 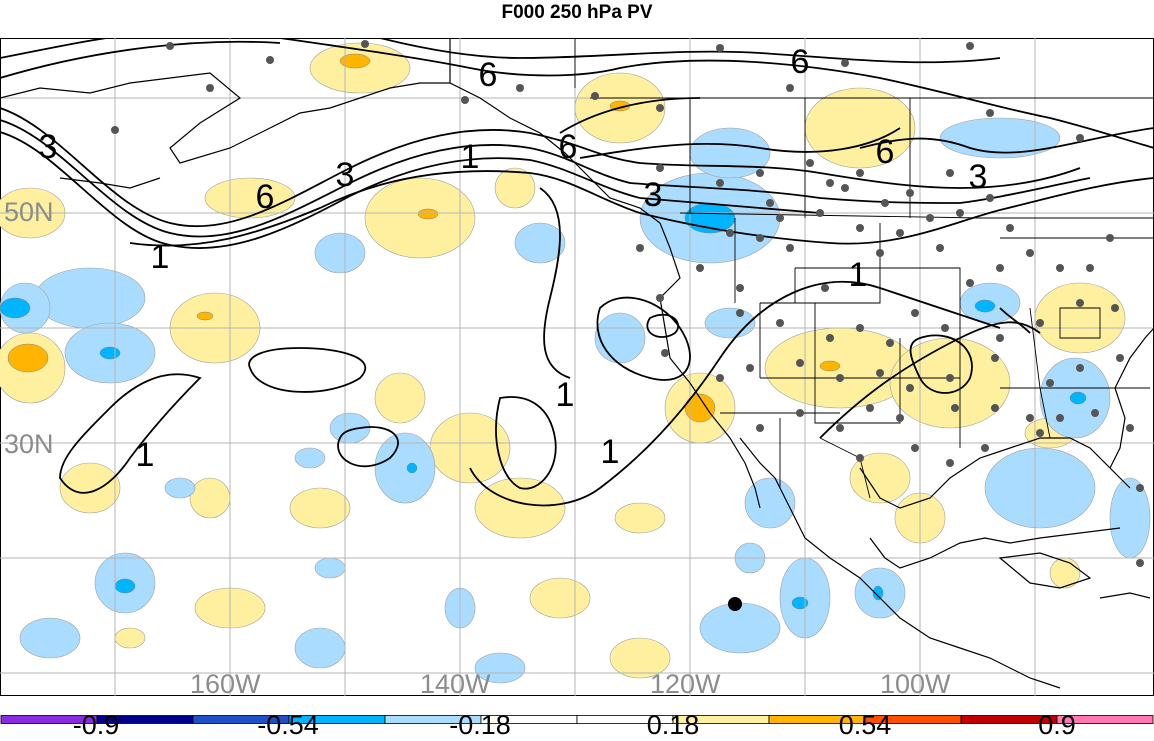 I want to click on chart-title: F000 250 hPa PV, so click(x=577, y=12).